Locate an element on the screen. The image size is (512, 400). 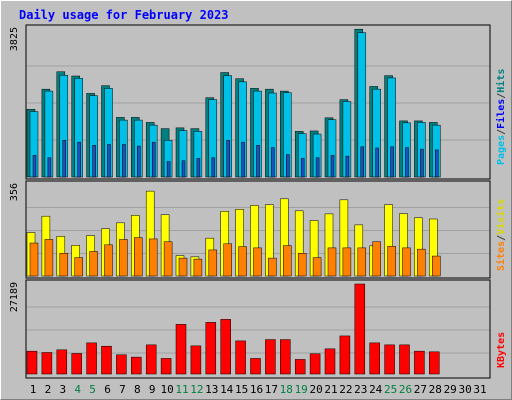
x-tick-label-day-25: 25 is located at coordinates (390, 389).